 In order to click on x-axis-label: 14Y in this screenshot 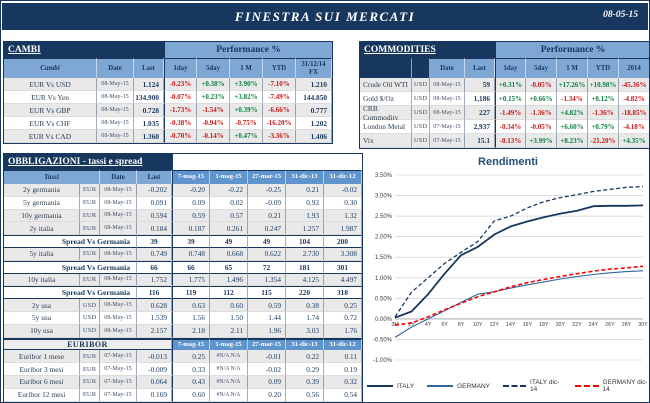, I will do `click(511, 325)`.